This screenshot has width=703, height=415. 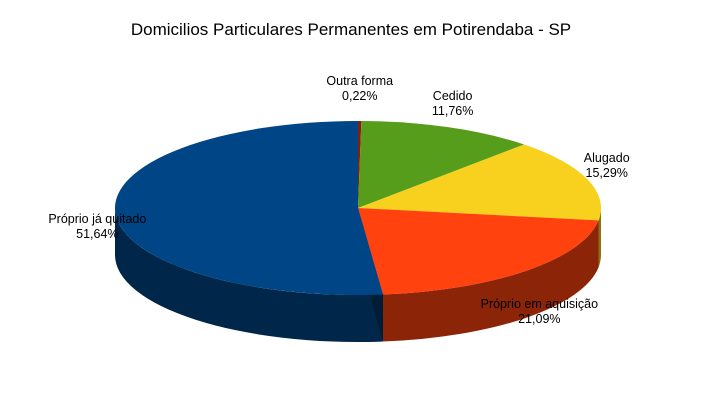 I want to click on slice-label-proprio-ja-quitado: Próprio já quitado, so click(x=97, y=219).